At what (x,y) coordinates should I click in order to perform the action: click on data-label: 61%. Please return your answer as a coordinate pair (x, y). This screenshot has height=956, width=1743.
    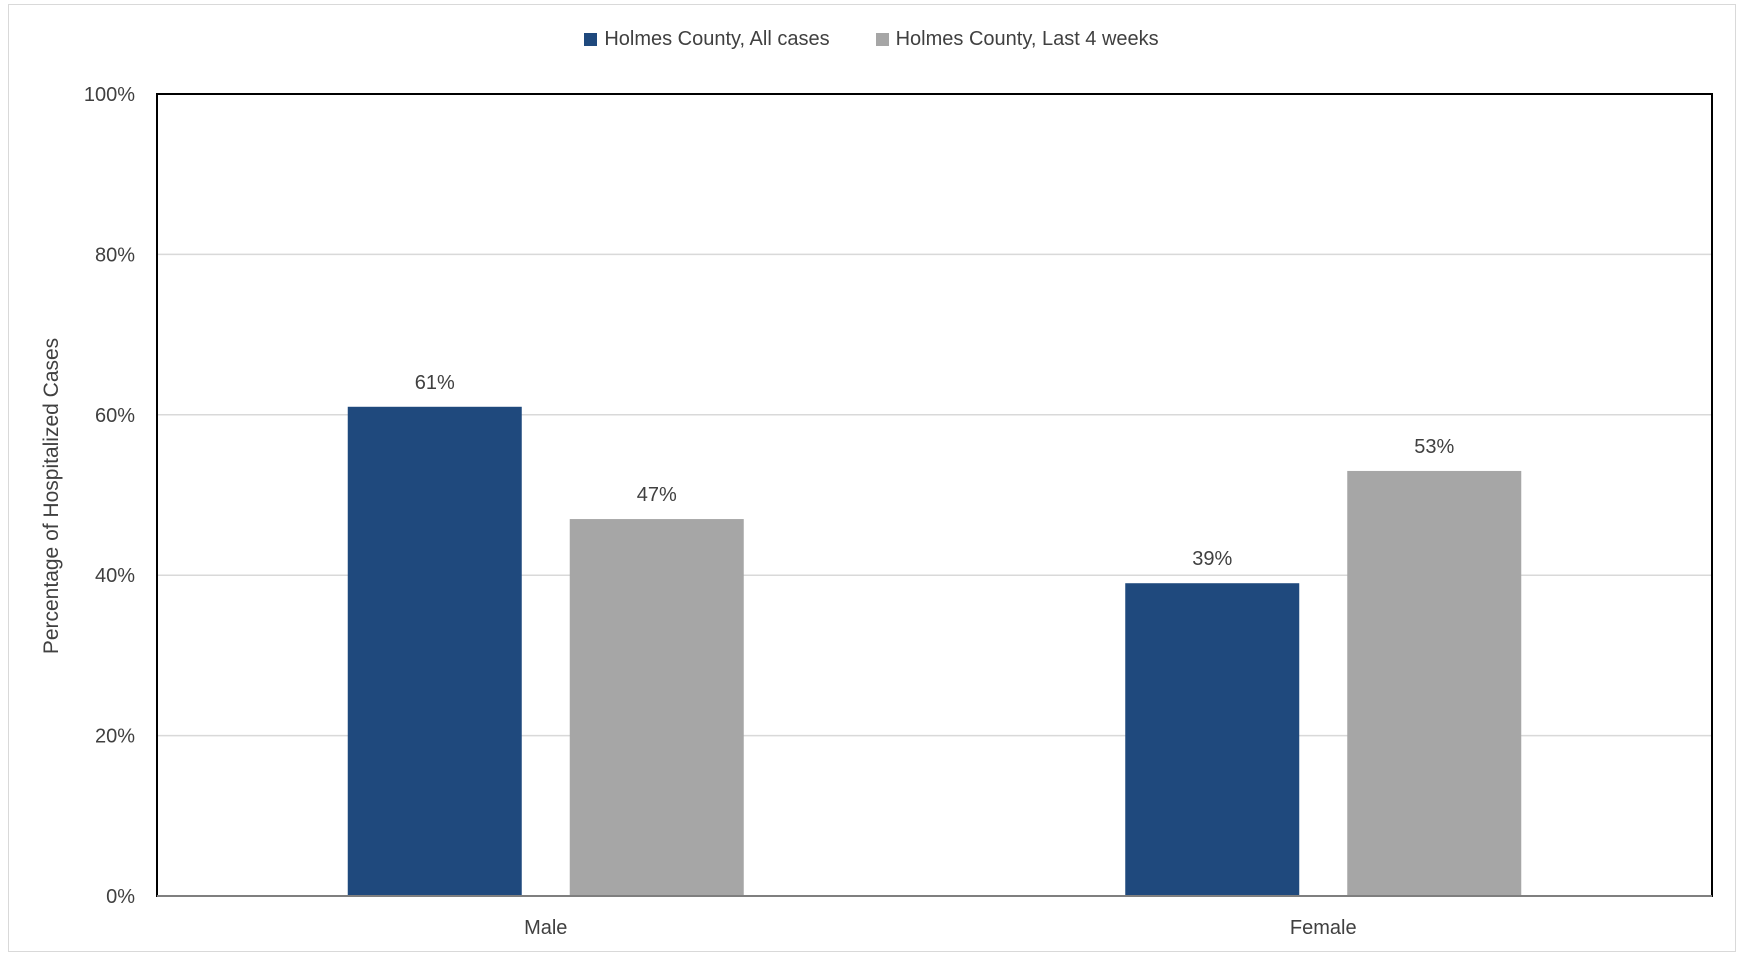
    Looking at the image, I should click on (435, 383).